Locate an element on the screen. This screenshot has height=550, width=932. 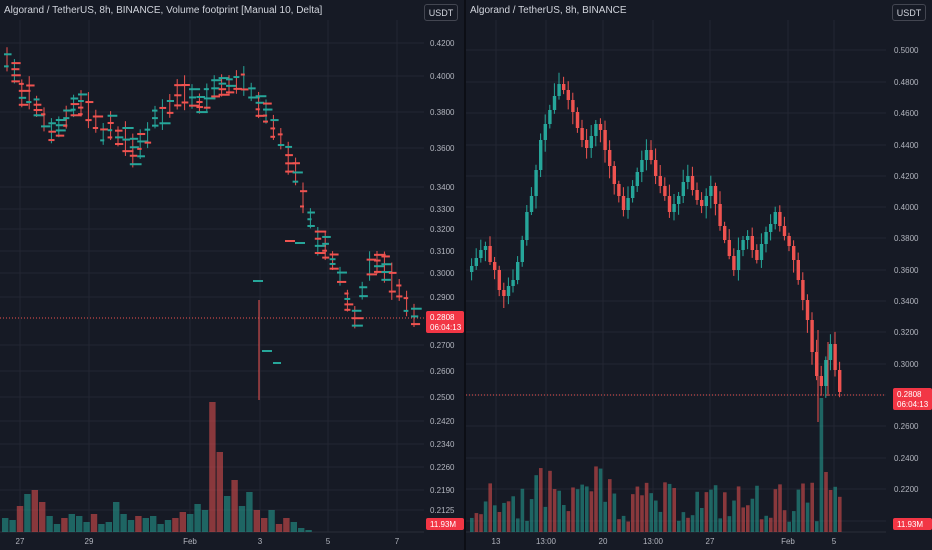
y-tick-label: 0.4200 is located at coordinates (906, 176).